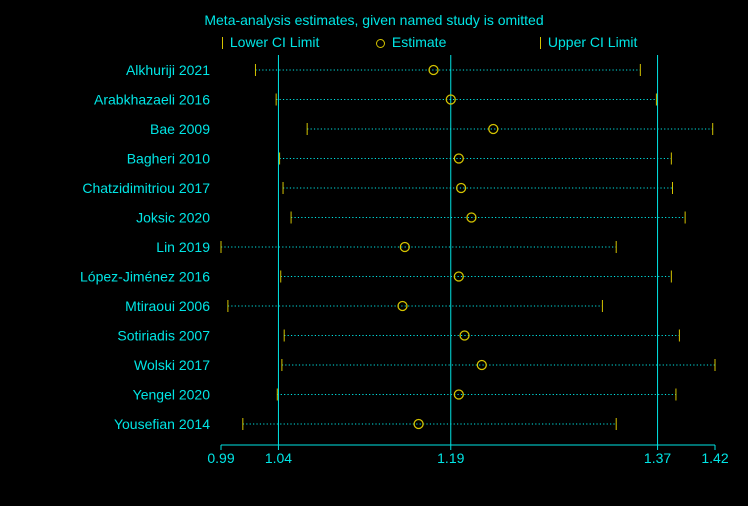 The height and width of the screenshot is (506, 748). What do you see at coordinates (167, 306) in the screenshot?
I see `study-label: Mtiraoui 2006` at bounding box center [167, 306].